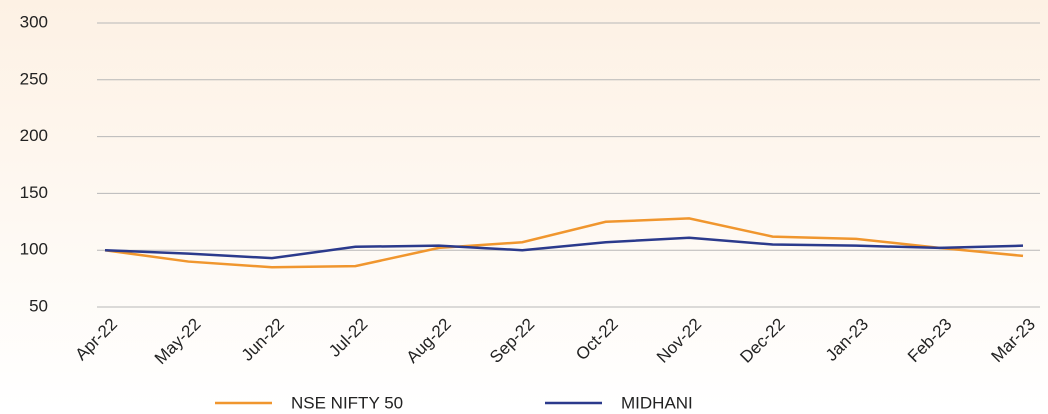 Image resolution: width=1048 pixels, height=414 pixels. Describe the element at coordinates (34, 135) in the screenshot. I see `y-tick-label: 200` at that location.